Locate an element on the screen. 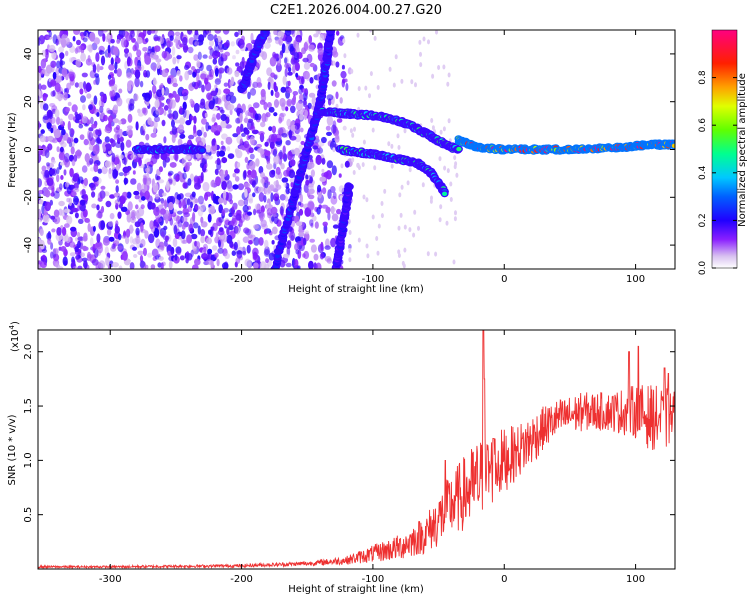  spectrogram-trace-point is located at coordinates (445, 193).